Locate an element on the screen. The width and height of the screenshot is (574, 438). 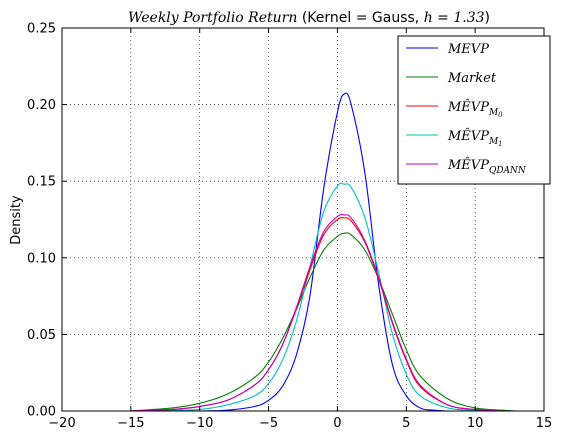
x-tick-label: 10 is located at coordinates (475, 423).